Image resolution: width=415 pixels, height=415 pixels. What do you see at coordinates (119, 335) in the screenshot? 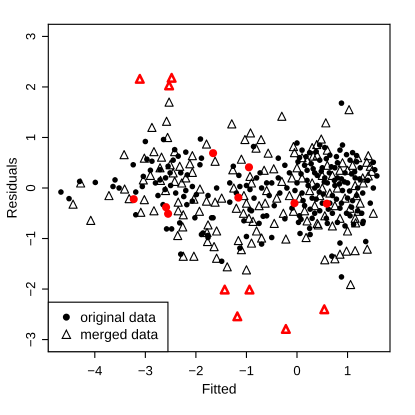
I see `legend-label: merged data` at bounding box center [119, 335].